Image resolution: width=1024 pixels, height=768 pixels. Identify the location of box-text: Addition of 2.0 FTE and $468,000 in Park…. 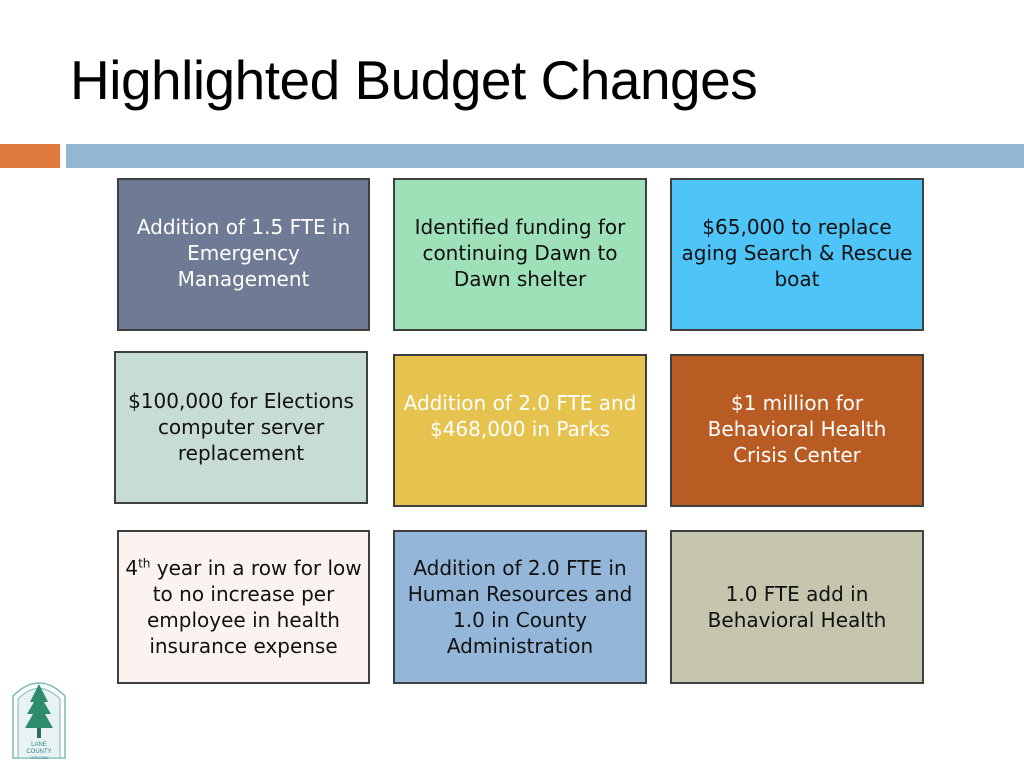
(520, 416).